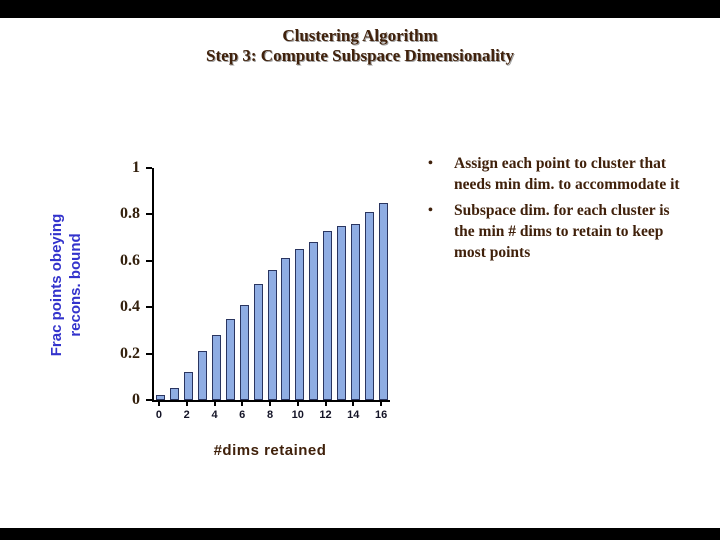  I want to click on x-tick-label: 10, so click(297, 415).